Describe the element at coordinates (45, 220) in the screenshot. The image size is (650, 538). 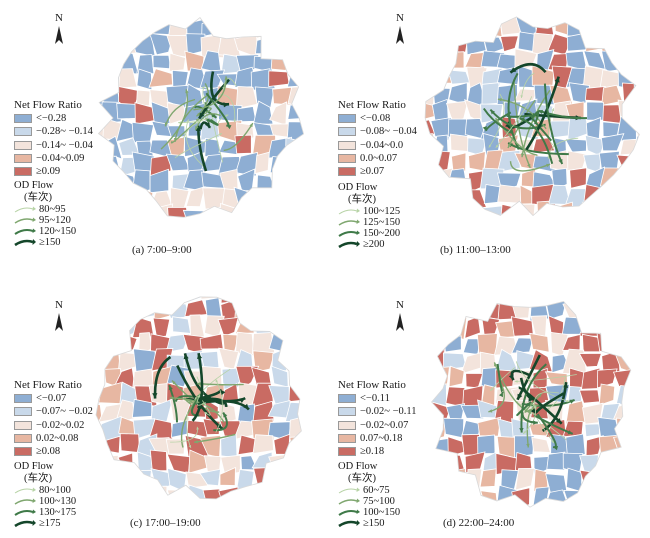
I see `od-item: 95~120` at that location.